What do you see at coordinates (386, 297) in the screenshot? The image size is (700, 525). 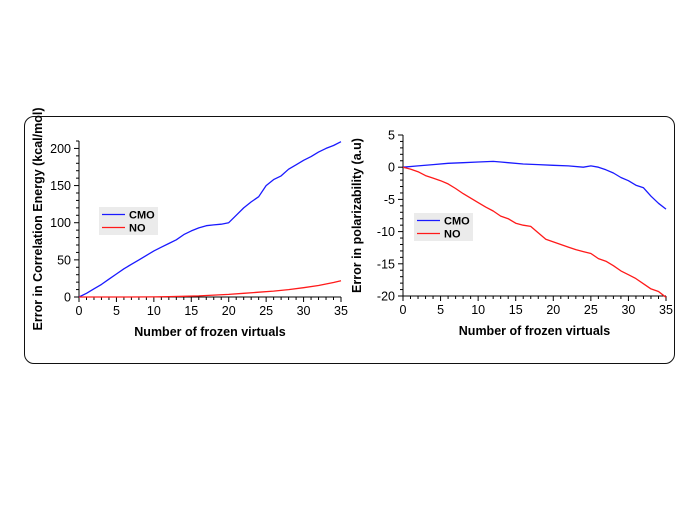 I see `y-tick-label: -20` at bounding box center [386, 297].